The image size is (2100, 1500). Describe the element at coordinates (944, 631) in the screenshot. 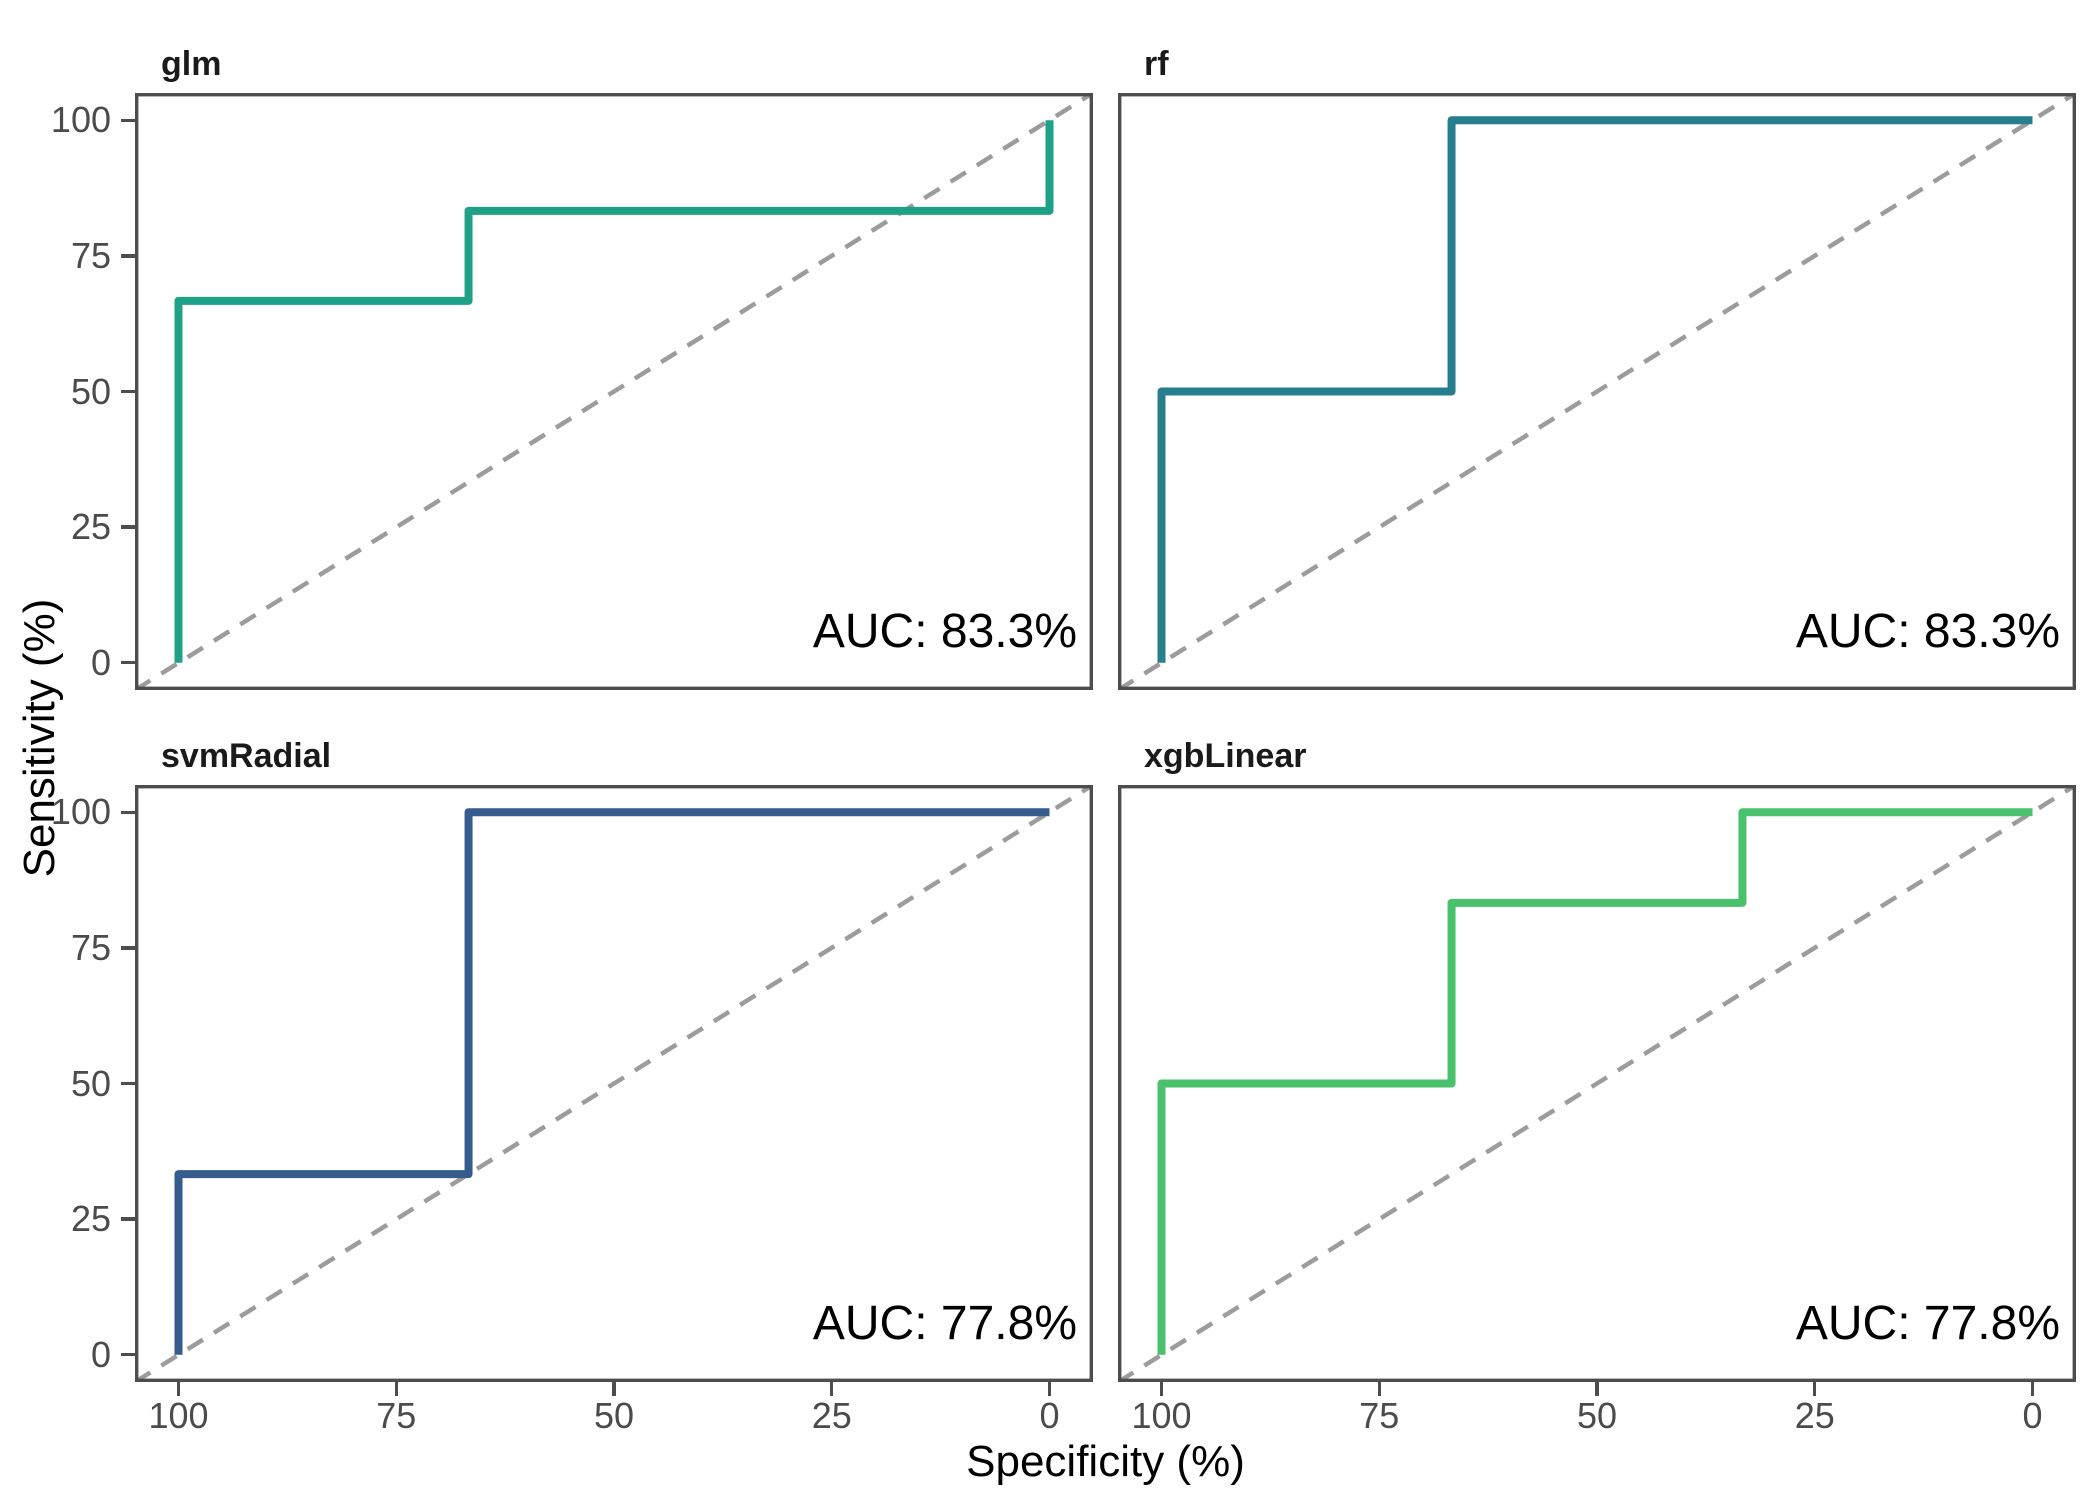

I see `auc-label-glm: AUC: 83.3%` at that location.